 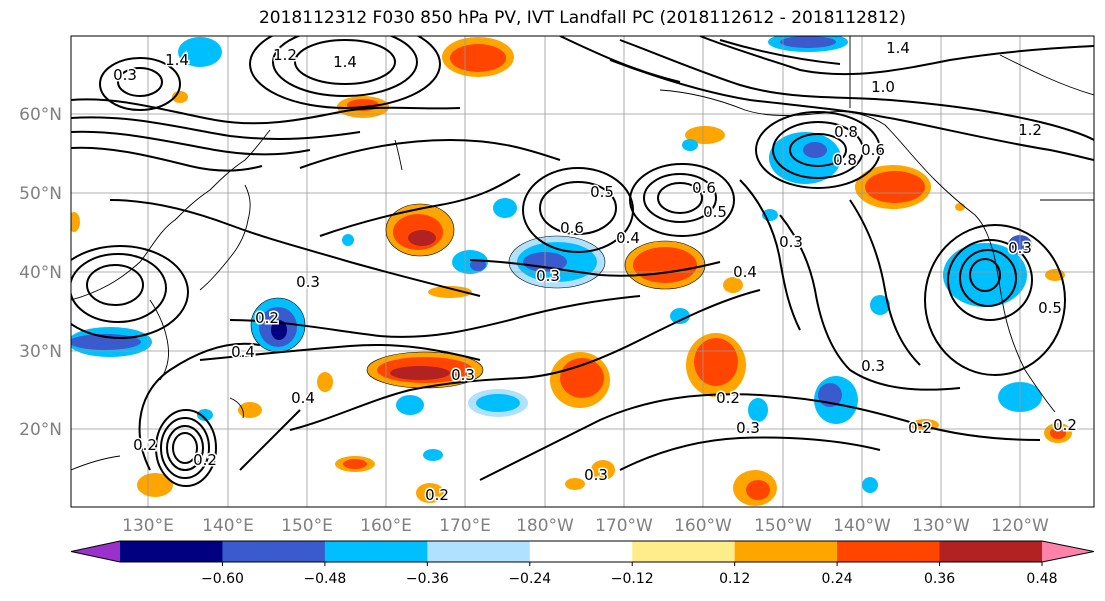 What do you see at coordinates (40, 352) in the screenshot?
I see `lat-label: 30°N` at bounding box center [40, 352].